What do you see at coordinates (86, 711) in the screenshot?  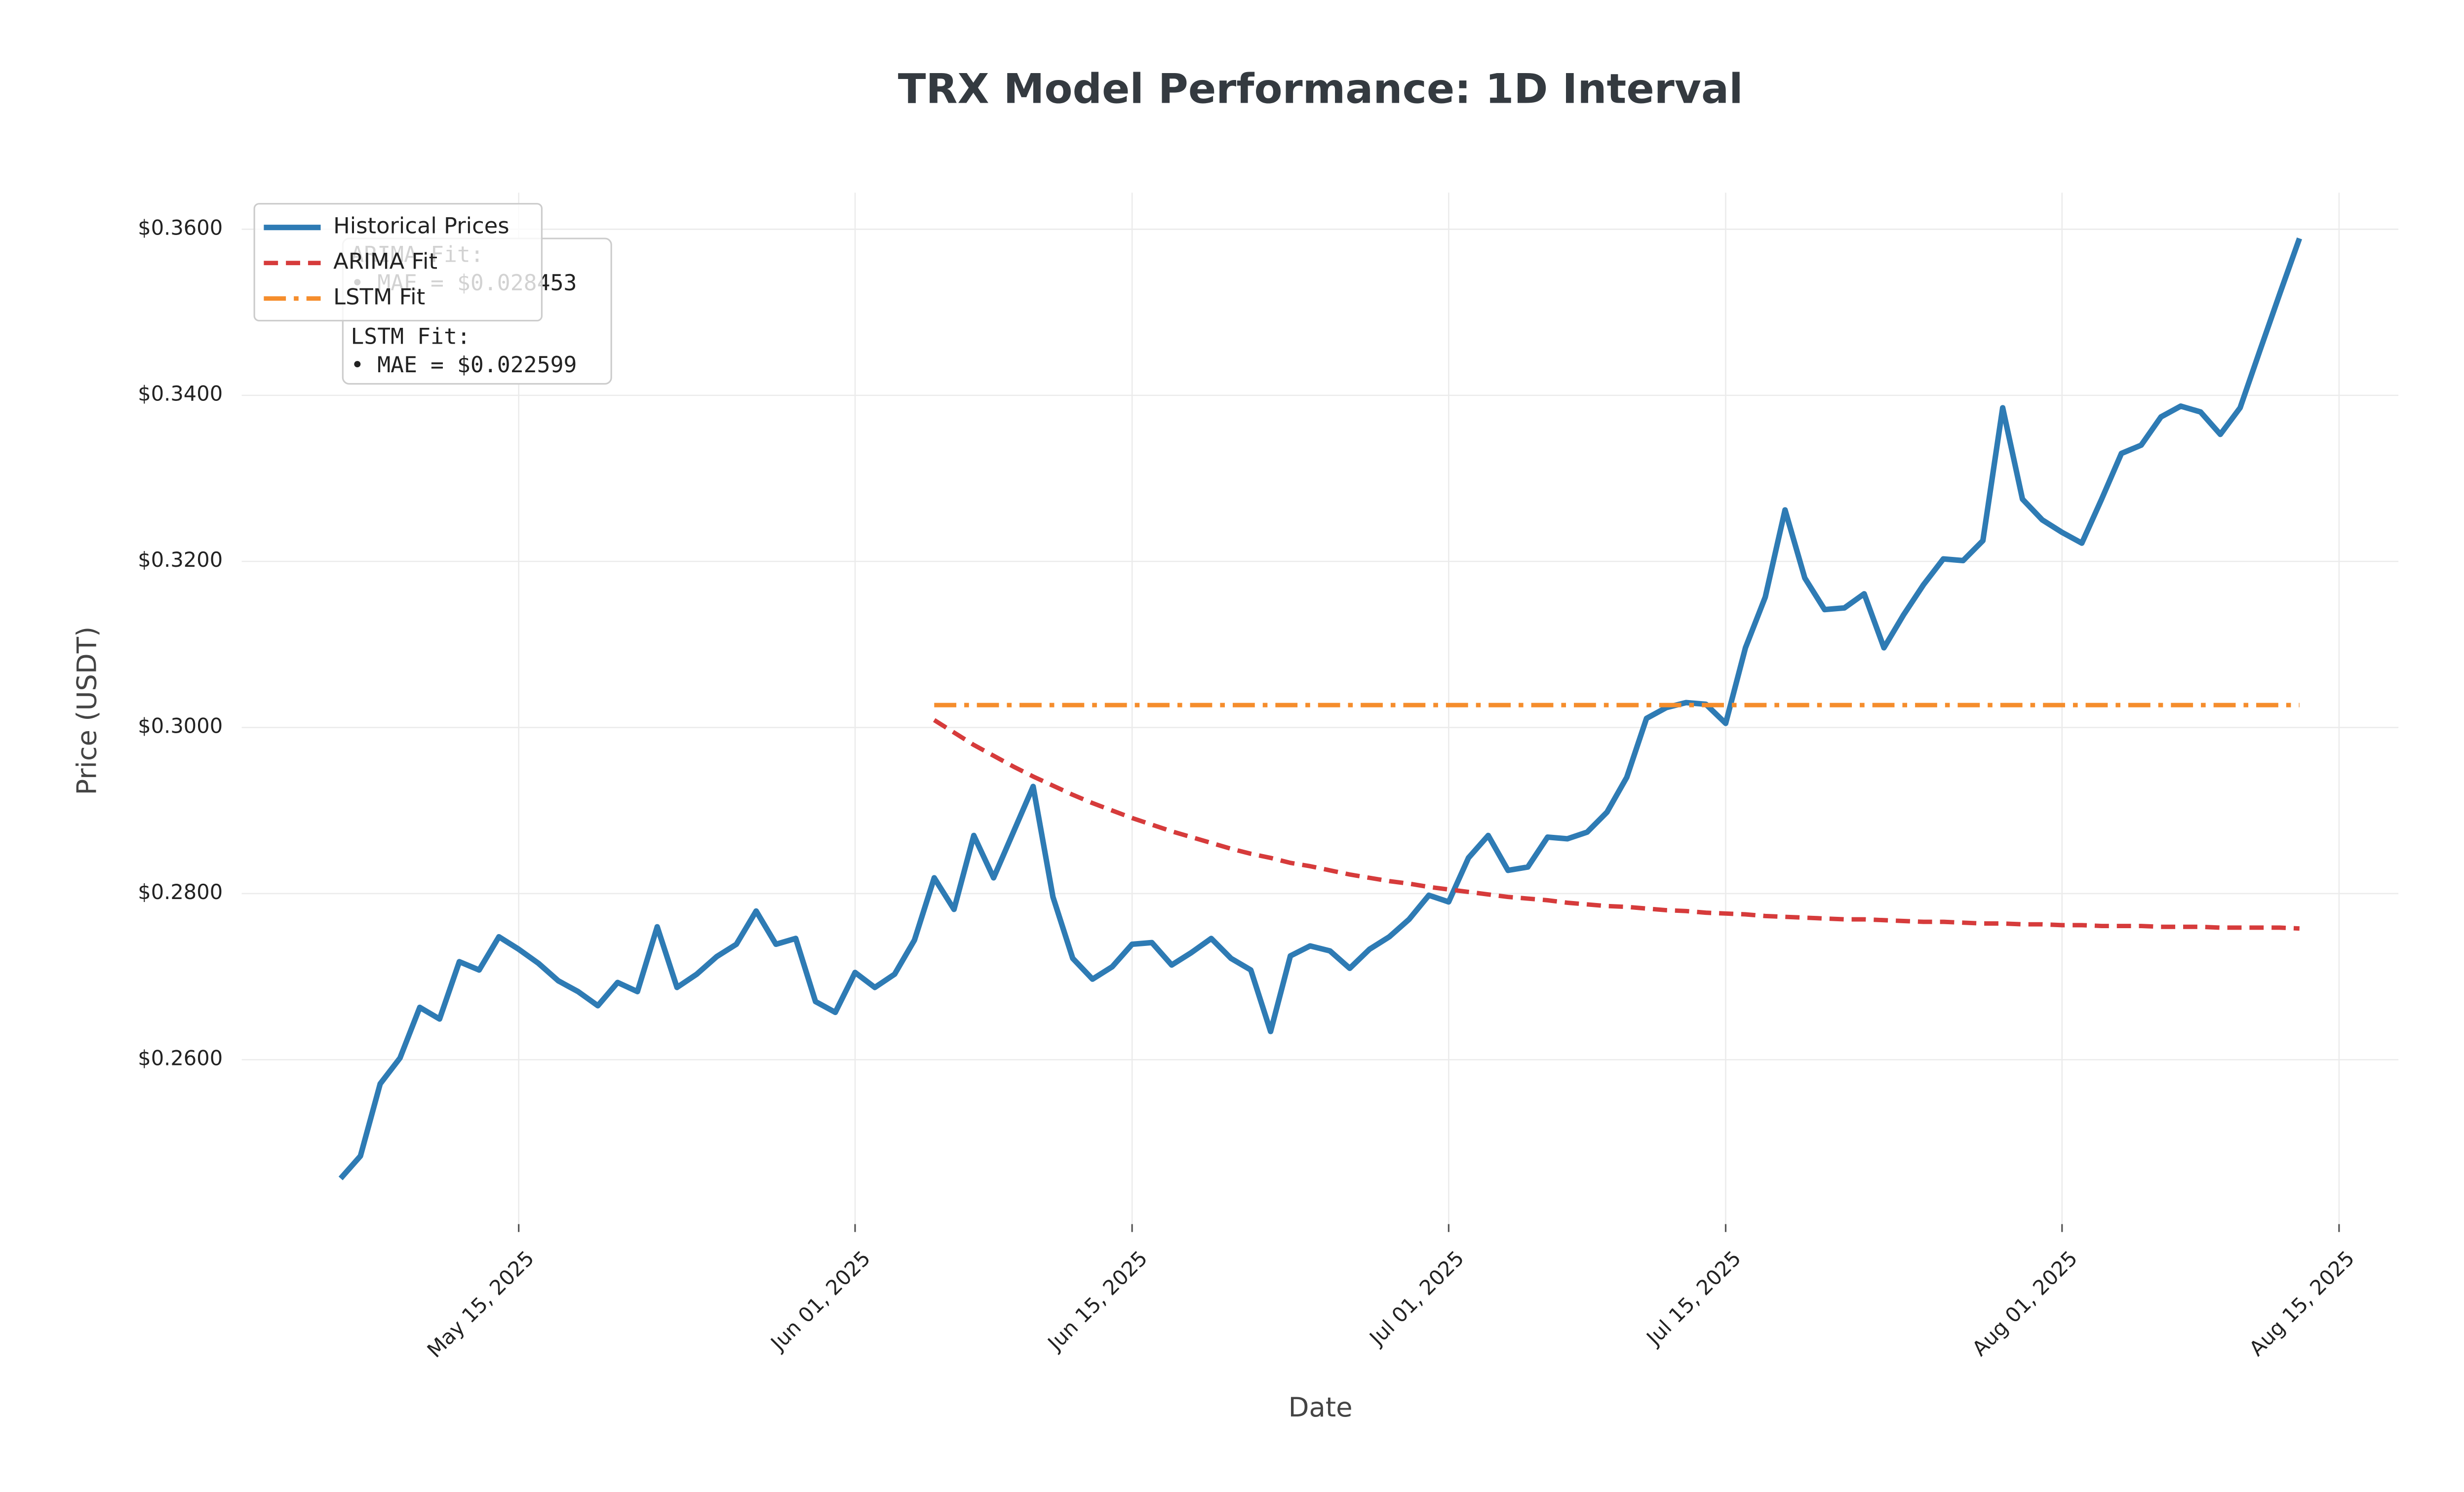 I see `y-axis-label: Price (USDT)` at bounding box center [86, 711].